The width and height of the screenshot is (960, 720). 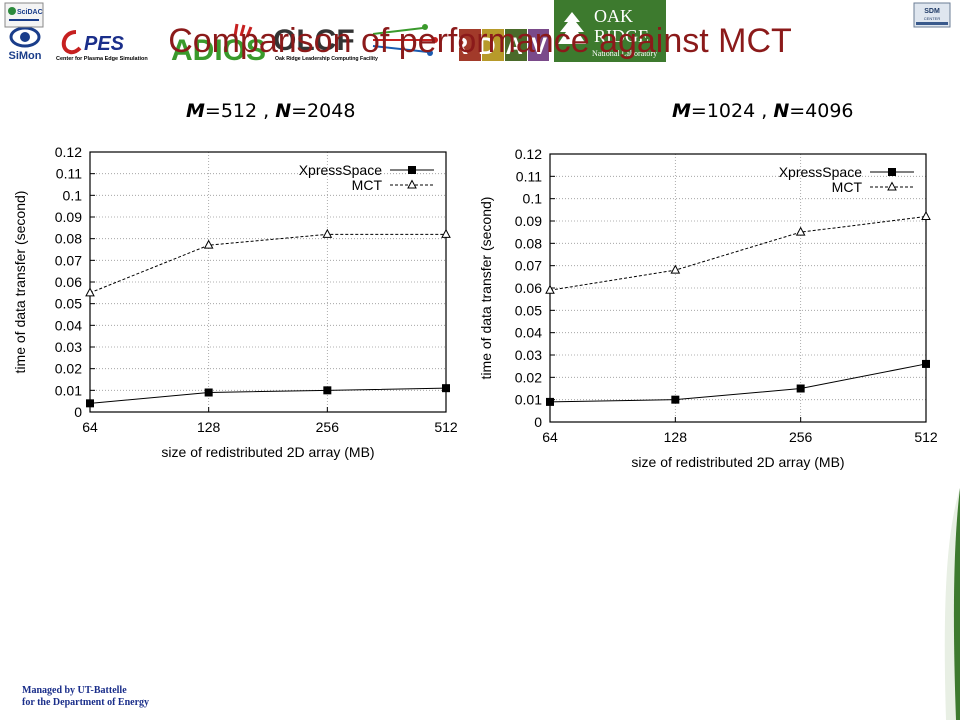 What do you see at coordinates (314, 40) in the screenshot?
I see `olcf-logo-text: OLCF` at bounding box center [314, 40].